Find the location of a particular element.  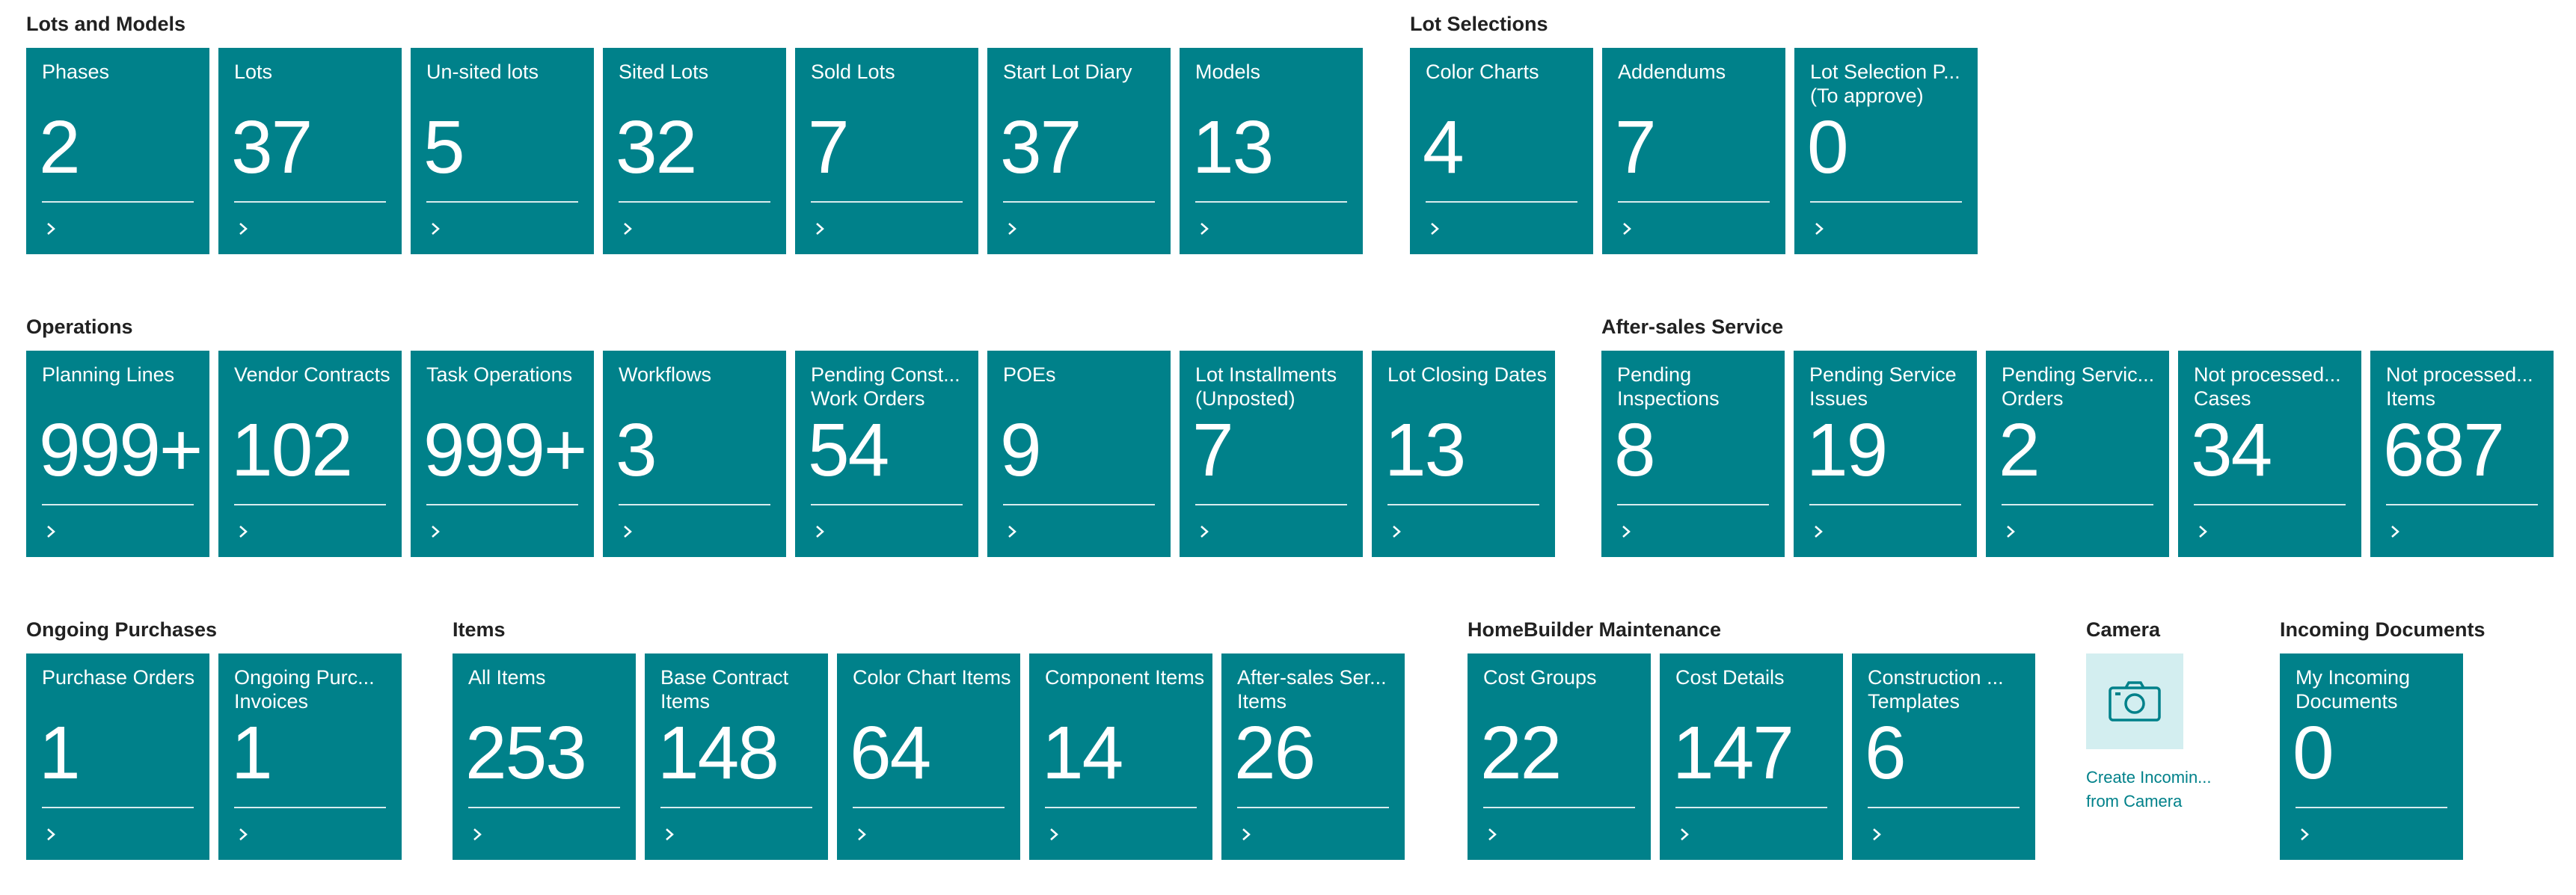

tile-vendor-contracts: Vendor Contracts 102 is located at coordinates (310, 454).